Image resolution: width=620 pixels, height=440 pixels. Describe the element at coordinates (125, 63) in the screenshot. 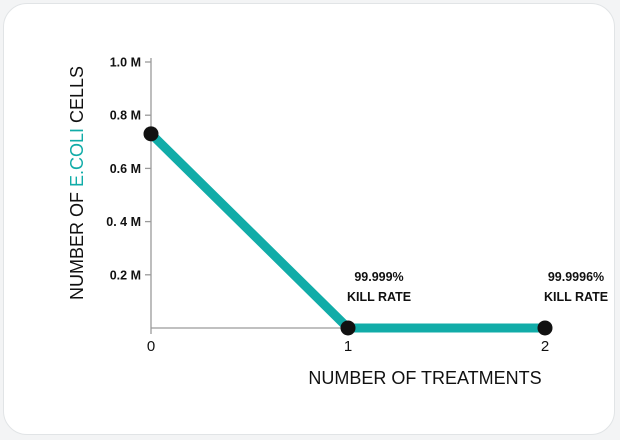

I see `y-tick-label: 1.0 M` at that location.